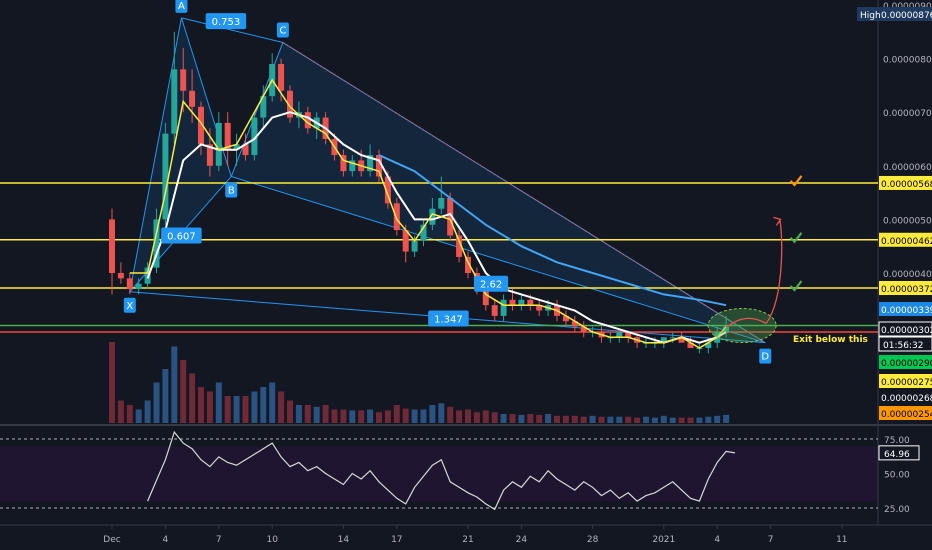 This screenshot has width=932, height=550. Describe the element at coordinates (897, 441) in the screenshot. I see `rsi-tick-label: 75.00` at that location.